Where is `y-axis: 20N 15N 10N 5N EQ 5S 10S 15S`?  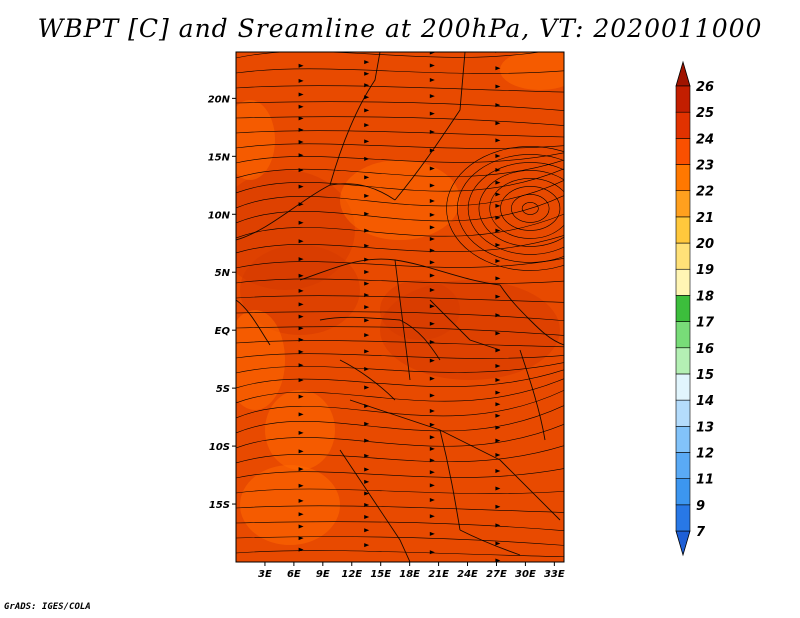
y-axis: 20N 15N 10N 5N EQ 5S 10S 15S is located at coordinates (222, 302).